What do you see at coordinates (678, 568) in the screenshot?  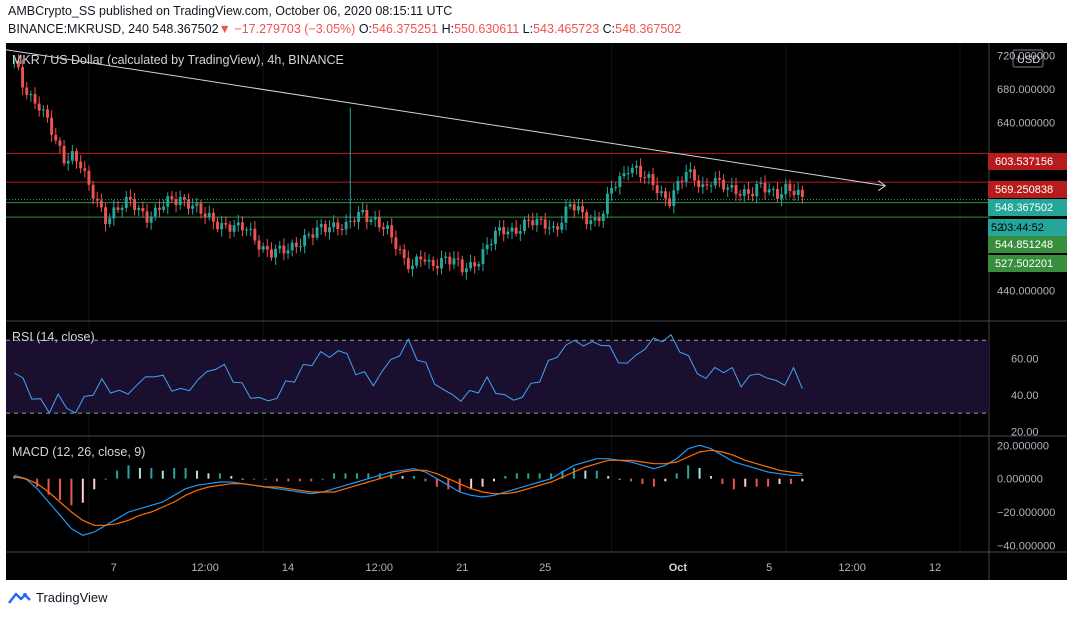 I see `x-axis-tick: Oct` at bounding box center [678, 568].